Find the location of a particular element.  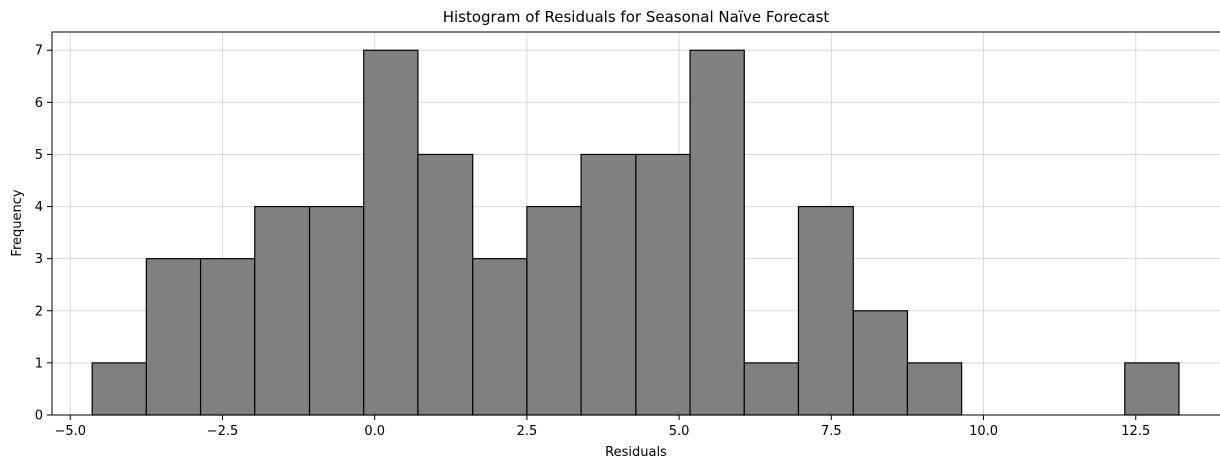

x-tick-label: 2.5 is located at coordinates (527, 431).